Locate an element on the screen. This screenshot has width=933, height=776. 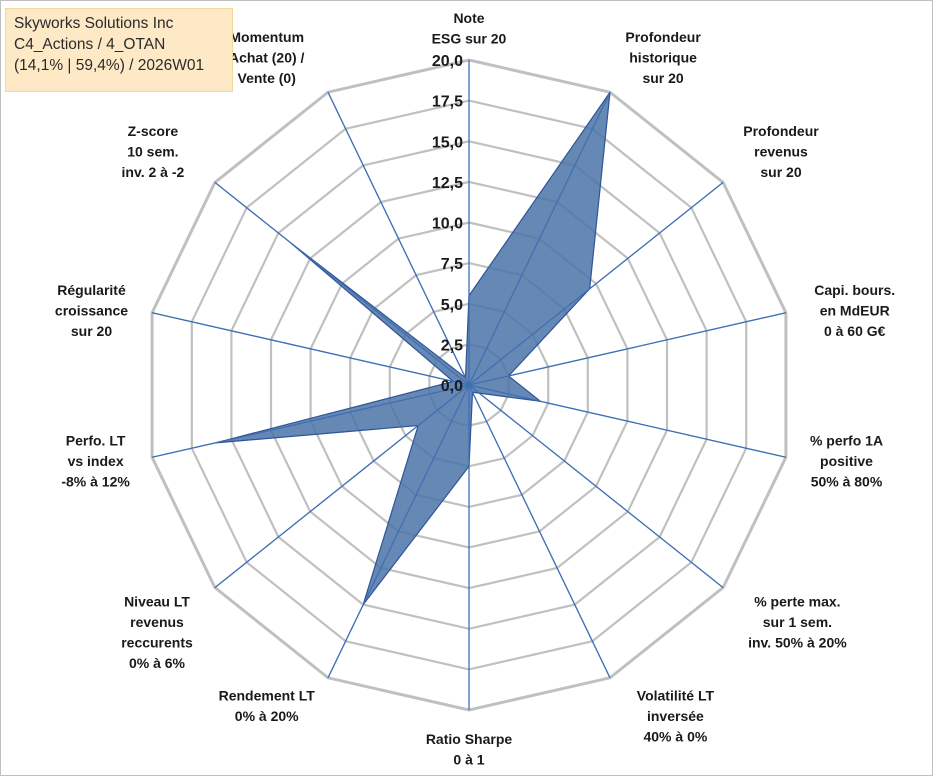
axis-label-line: 10 sem. is located at coordinates (152, 152).